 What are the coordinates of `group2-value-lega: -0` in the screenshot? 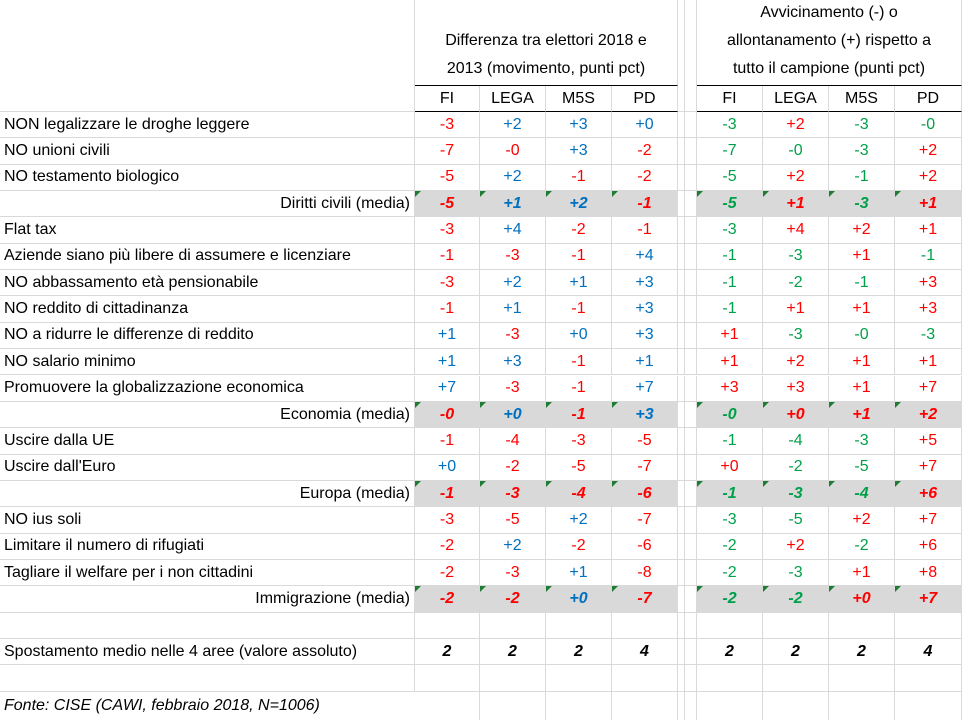 It's located at (796, 151).